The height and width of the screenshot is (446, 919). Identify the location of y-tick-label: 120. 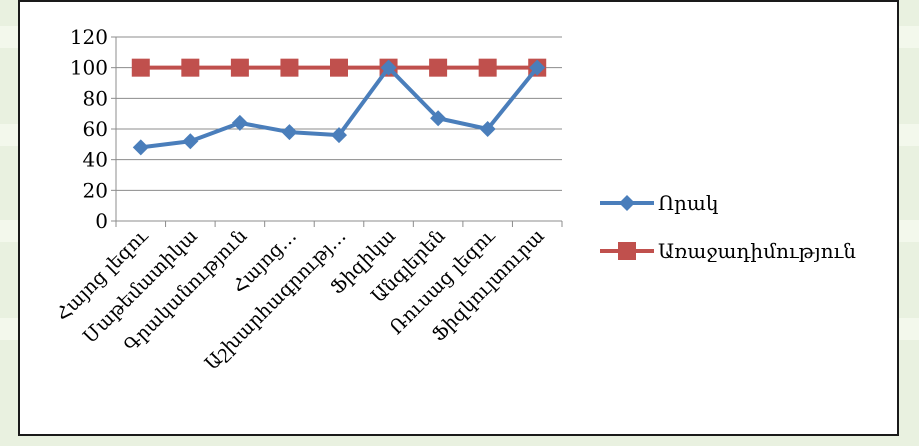
(89, 37).